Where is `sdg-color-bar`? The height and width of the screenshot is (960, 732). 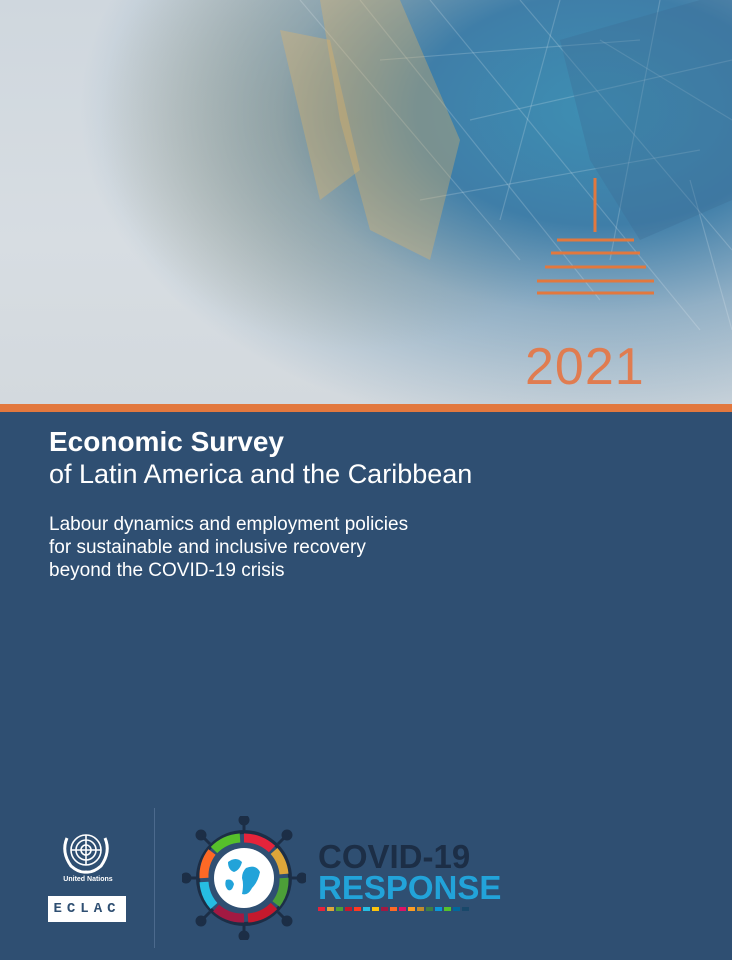 sdg-color-bar is located at coordinates (393, 909).